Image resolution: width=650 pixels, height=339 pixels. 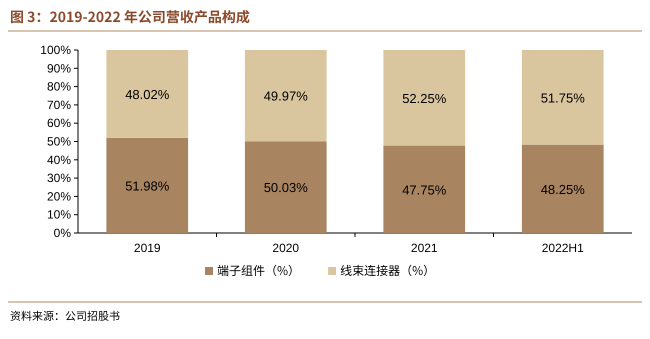 What do you see at coordinates (59, 196) in the screenshot?
I see `y-tick-label: 20%` at bounding box center [59, 196].